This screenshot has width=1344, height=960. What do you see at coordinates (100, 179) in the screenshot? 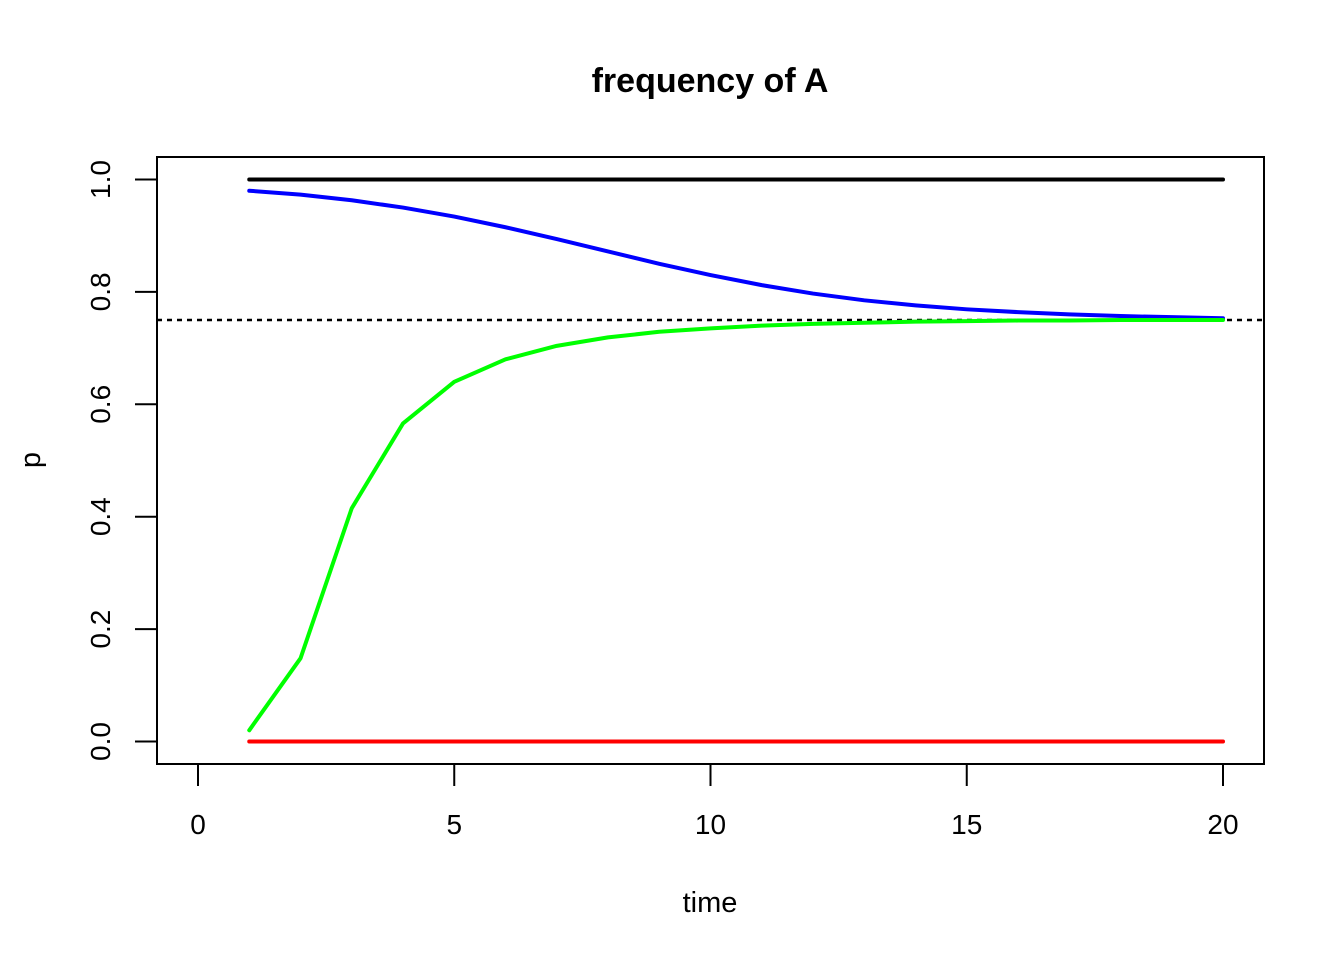
I see `y-tick-label: 1.0` at bounding box center [100, 179].